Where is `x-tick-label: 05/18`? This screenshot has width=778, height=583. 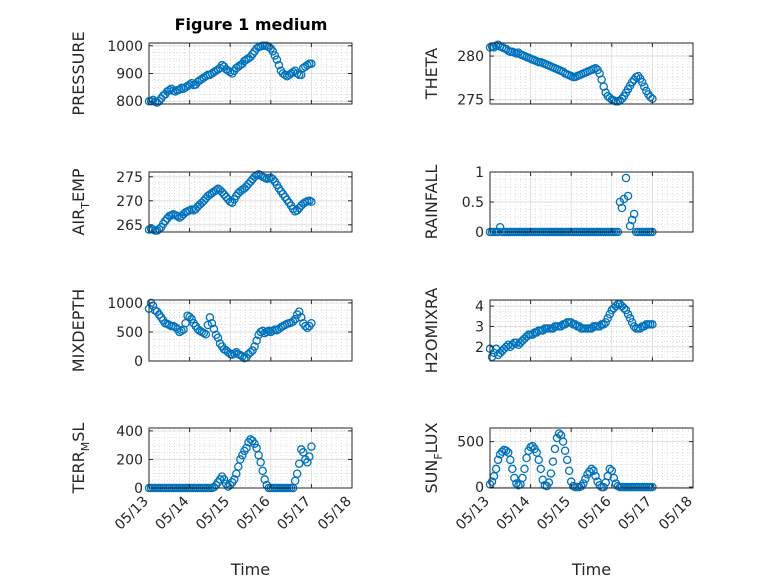
x-tick-label: 05/18 is located at coordinates (676, 514).